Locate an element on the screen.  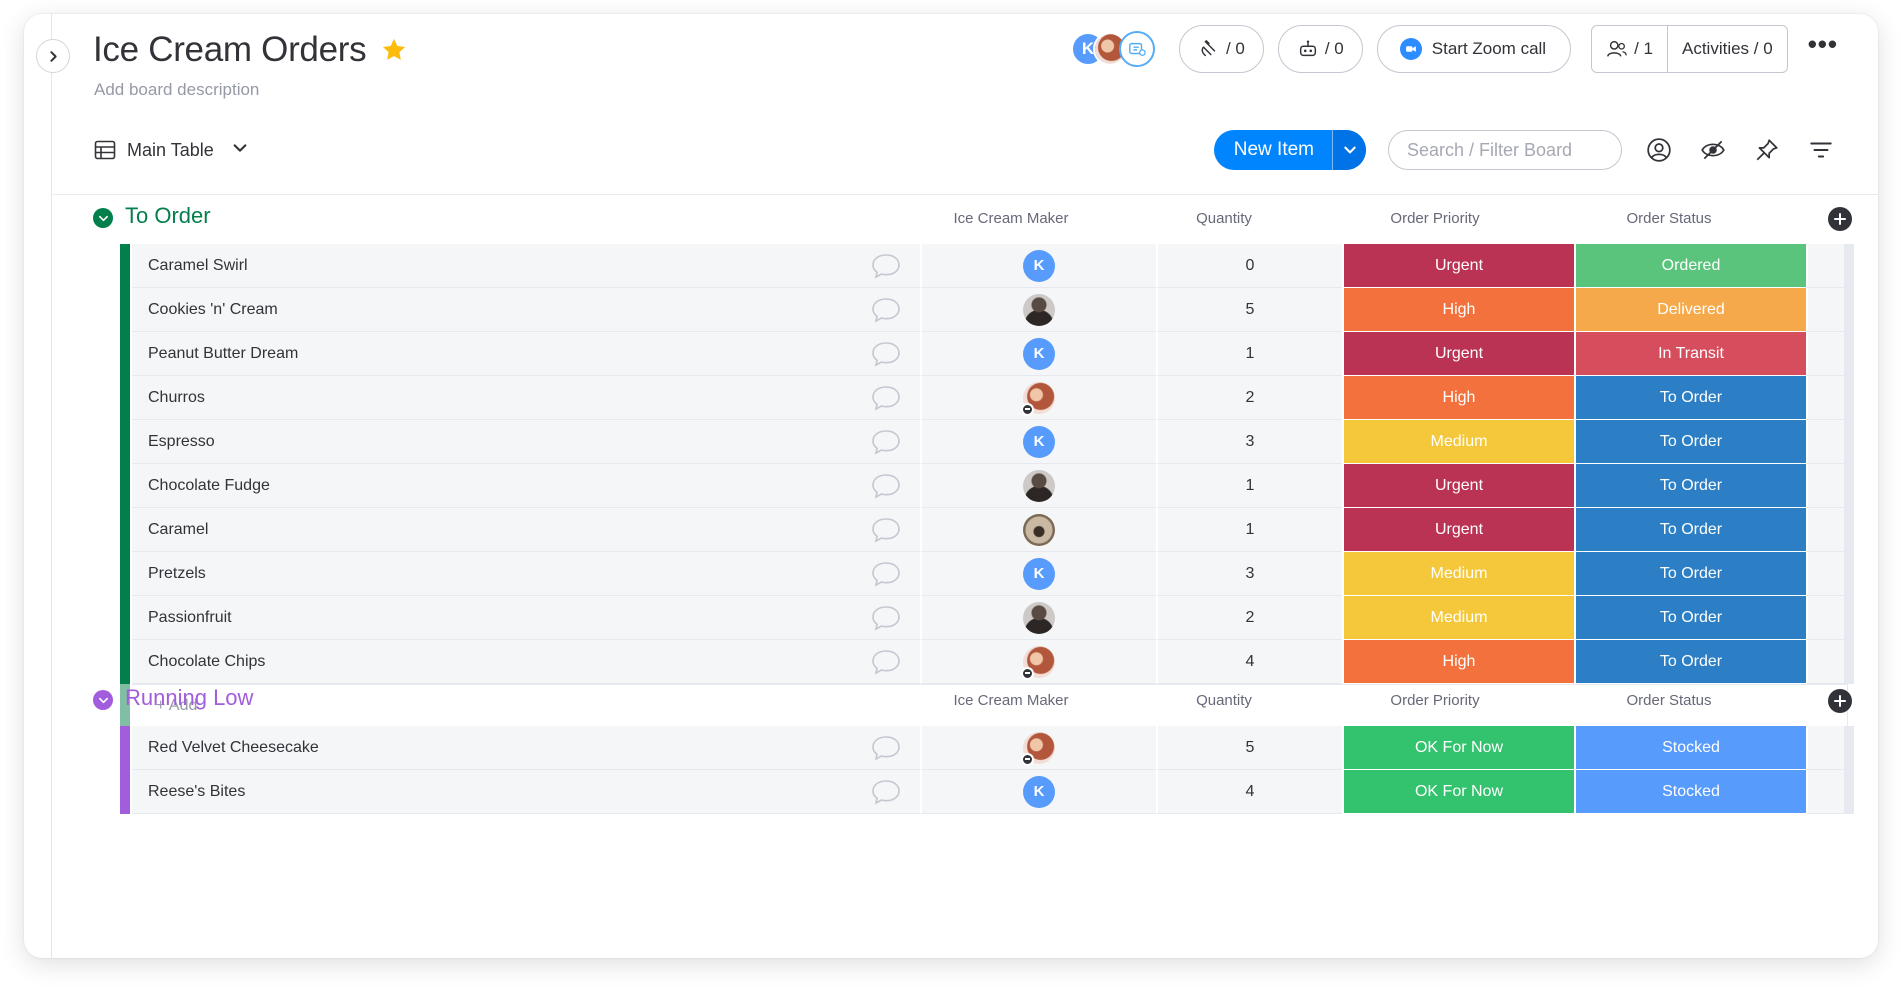
table-row: Passionfruit 2 Medium To Order is located at coordinates (989, 618).